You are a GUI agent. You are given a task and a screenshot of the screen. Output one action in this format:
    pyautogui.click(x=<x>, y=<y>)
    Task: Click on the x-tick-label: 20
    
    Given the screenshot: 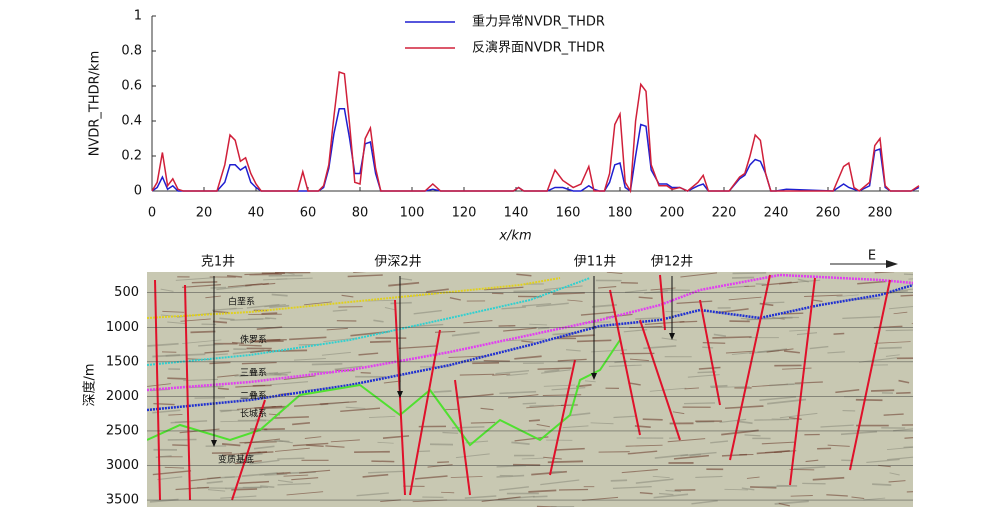 What is the action you would take?
    pyautogui.click(x=204, y=213)
    